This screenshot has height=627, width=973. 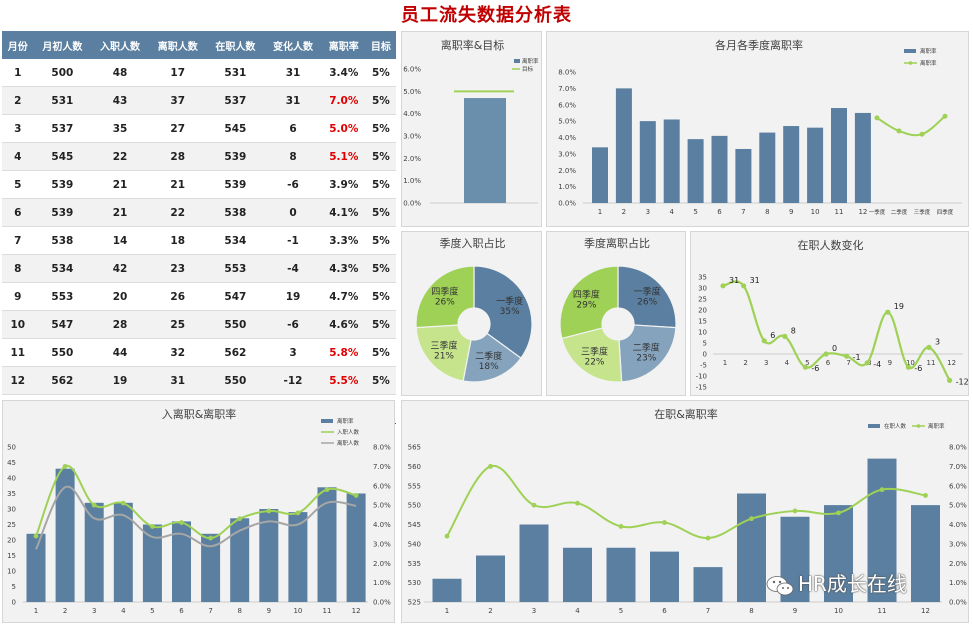 I want to click on table-cell: 11, so click(x=18, y=352).